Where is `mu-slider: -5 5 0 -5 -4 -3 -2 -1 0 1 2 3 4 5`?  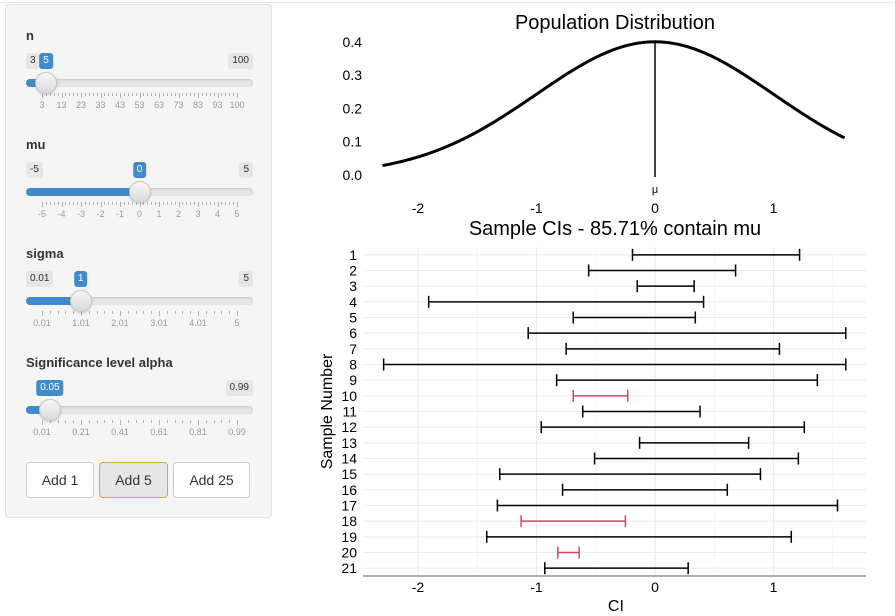 mu-slider: -5 5 0 -5 -4 -3 -2 -1 0 1 2 3 4 5 is located at coordinates (139, 201).